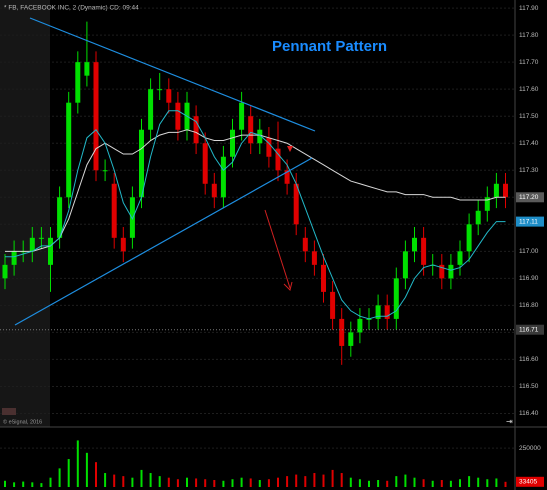 The height and width of the screenshot is (490, 547). I want to click on y-tick-label: 116.50, so click(529, 386).